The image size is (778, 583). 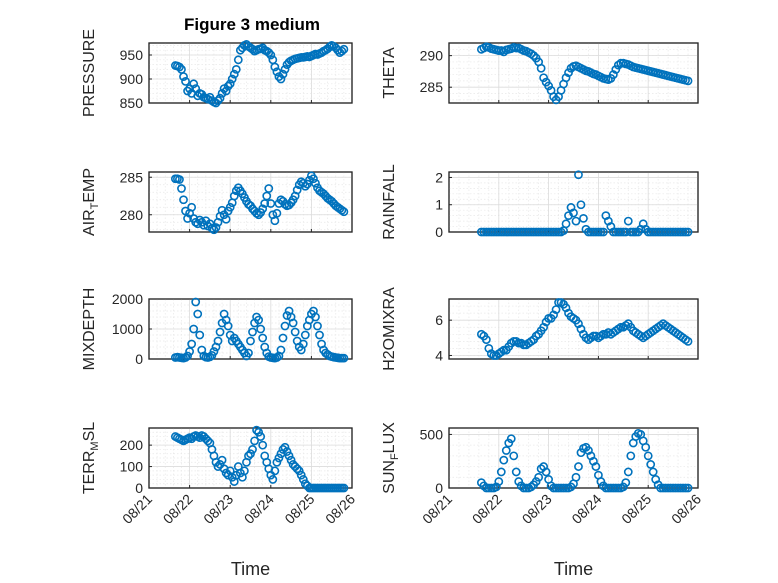 What do you see at coordinates (137, 509) in the screenshot?
I see `x-tick-label: 08/21` at bounding box center [137, 509].